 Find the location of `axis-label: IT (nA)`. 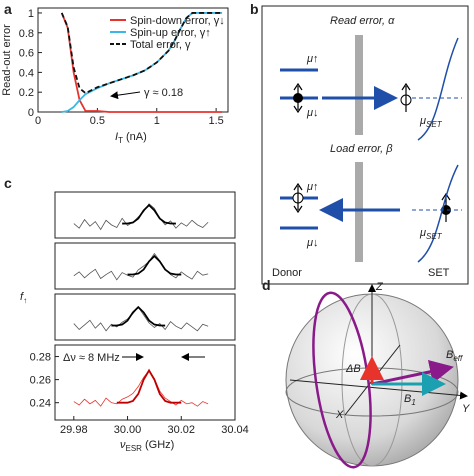

axis-label: IT (nA) is located at coordinates (131, 138).